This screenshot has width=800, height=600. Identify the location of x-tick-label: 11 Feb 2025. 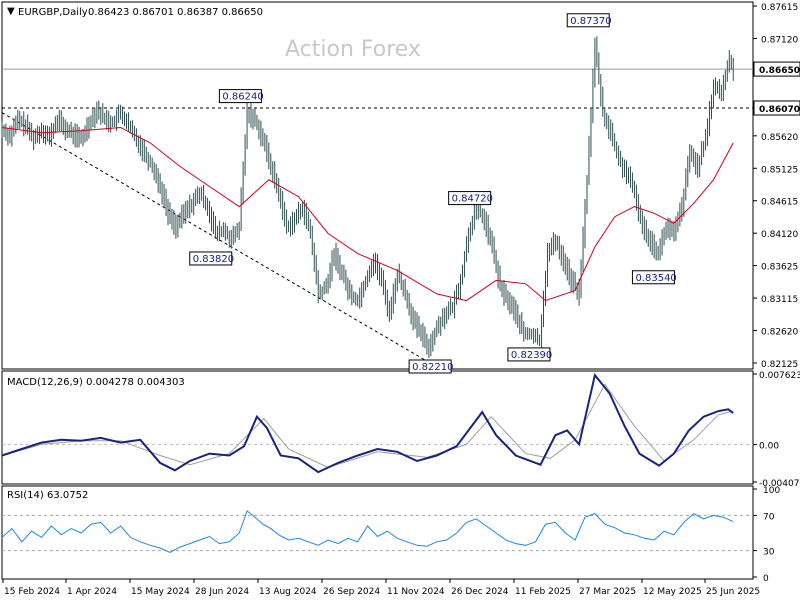
(543, 592).